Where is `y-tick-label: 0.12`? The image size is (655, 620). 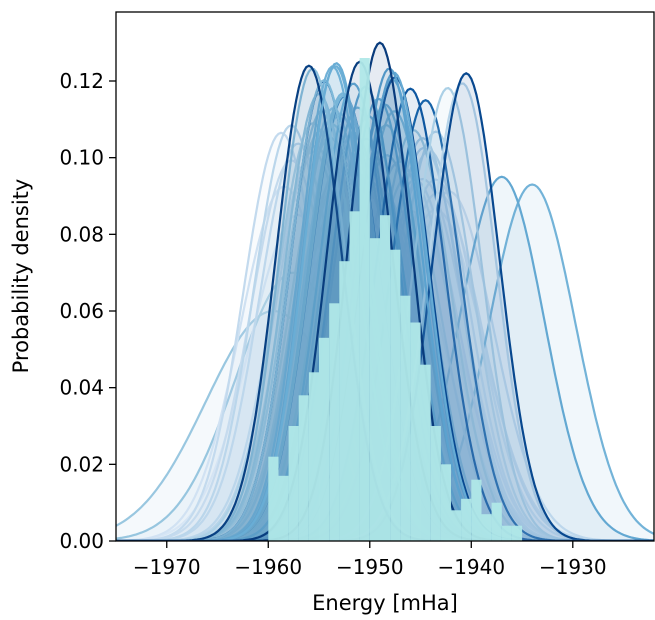
y-tick-label: 0.12 is located at coordinates (81, 81).